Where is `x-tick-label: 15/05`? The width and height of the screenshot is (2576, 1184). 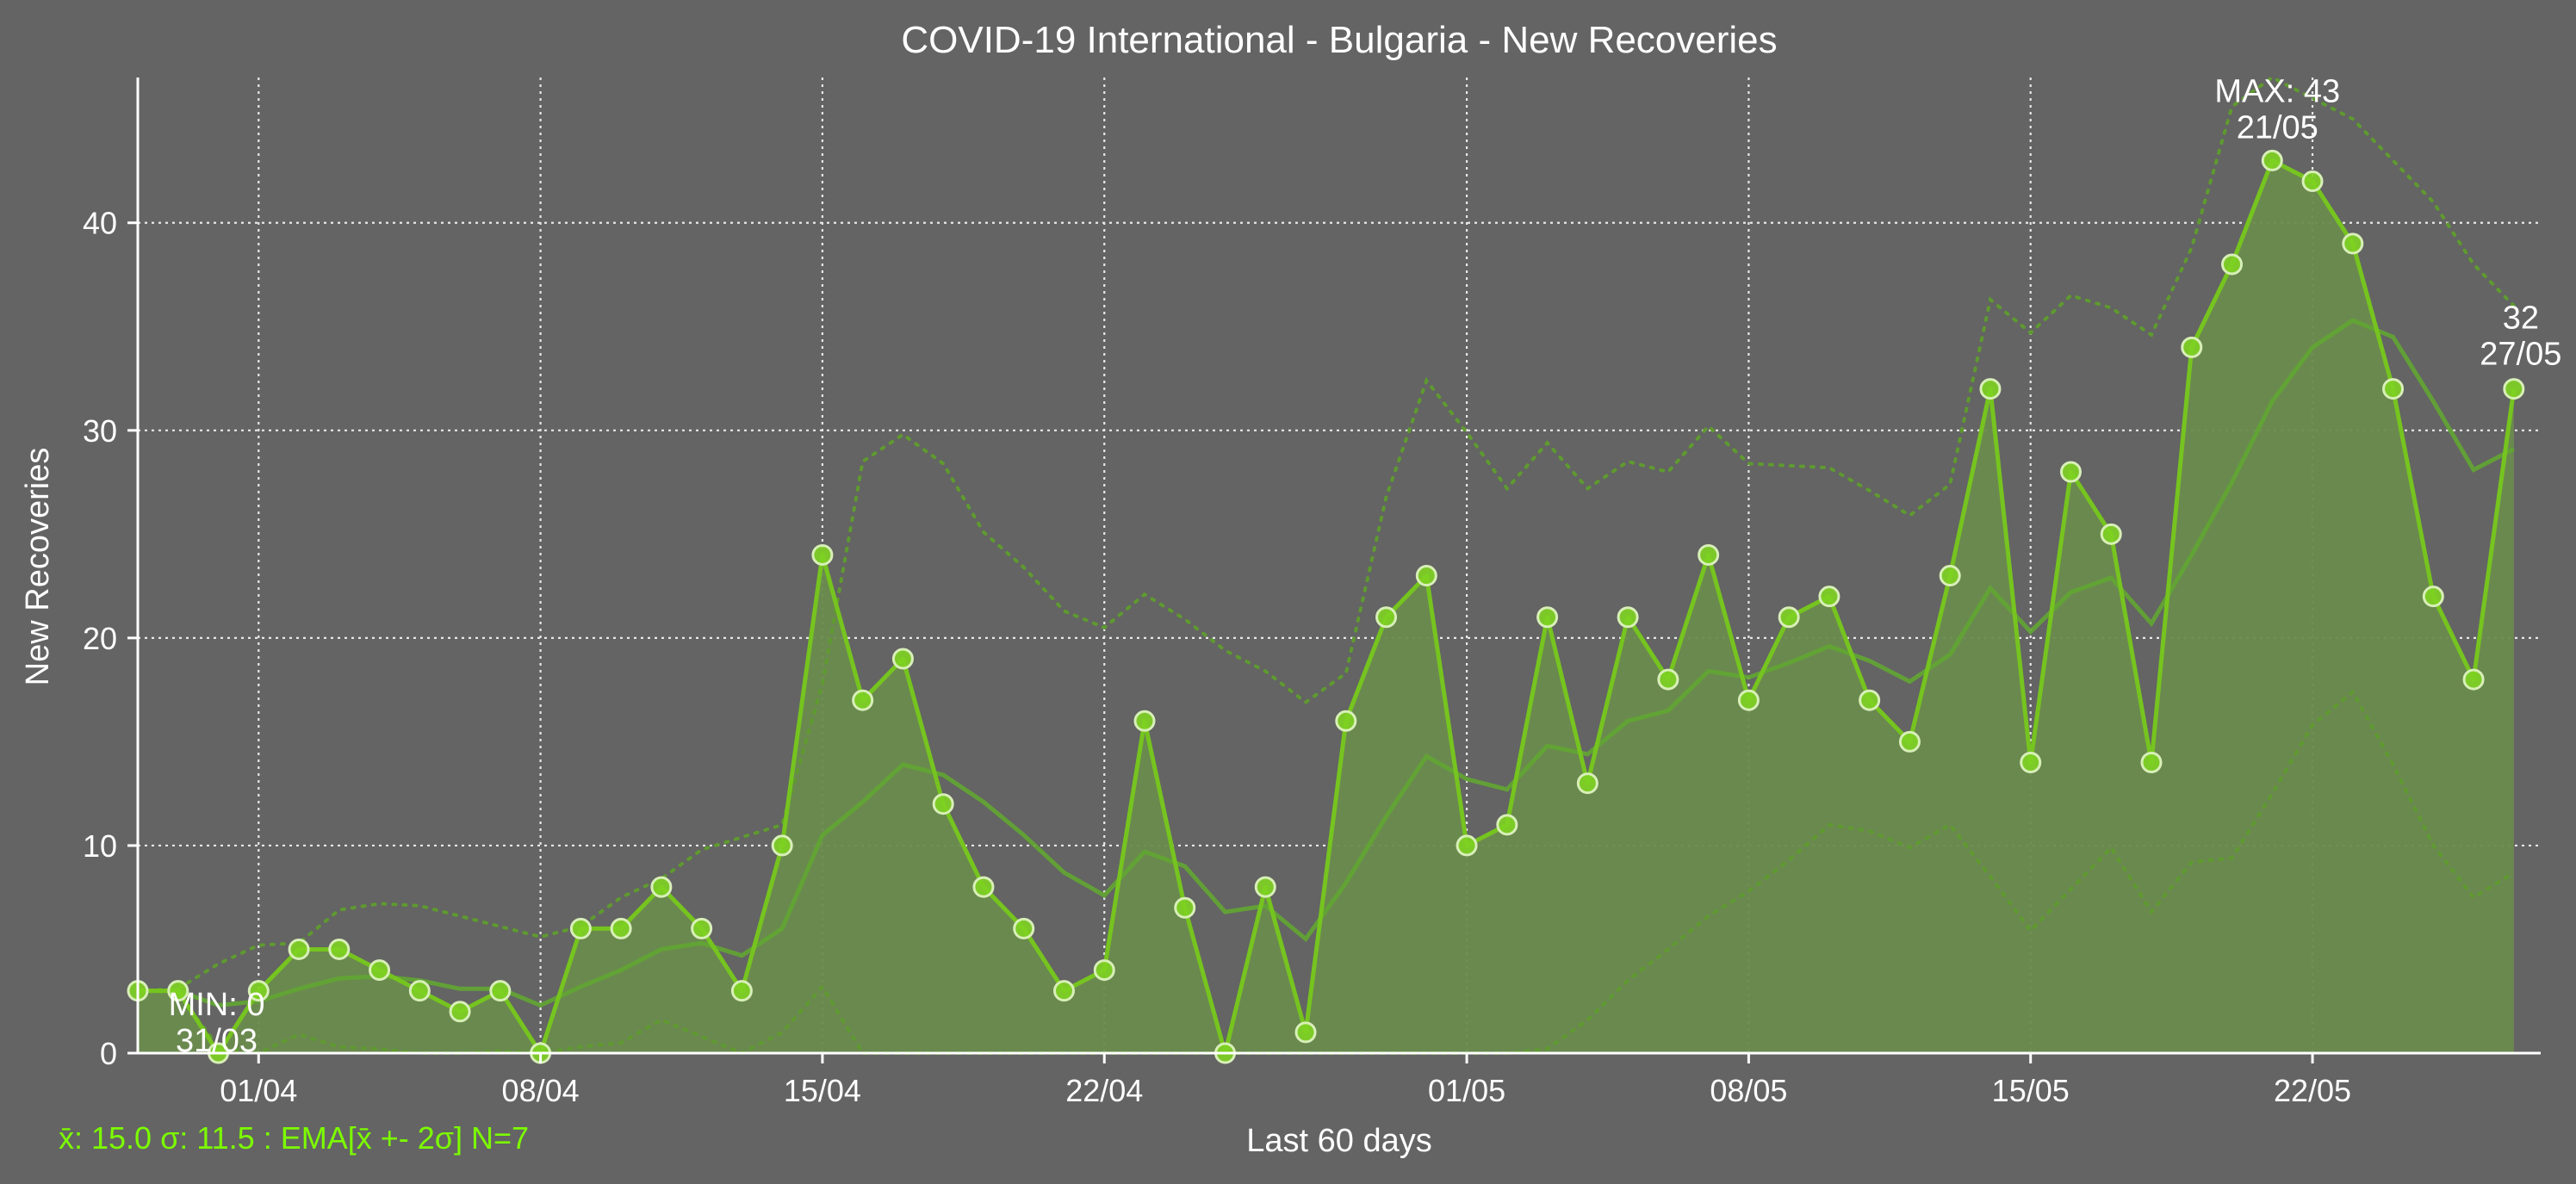 x-tick-label: 15/05 is located at coordinates (2031, 1090).